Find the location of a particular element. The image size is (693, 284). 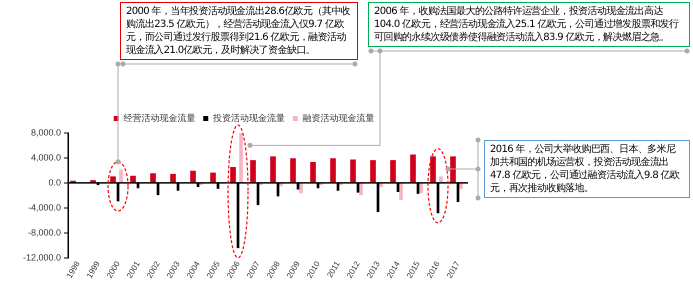

y-tick-label: 4,000.0 is located at coordinates (46, 157).